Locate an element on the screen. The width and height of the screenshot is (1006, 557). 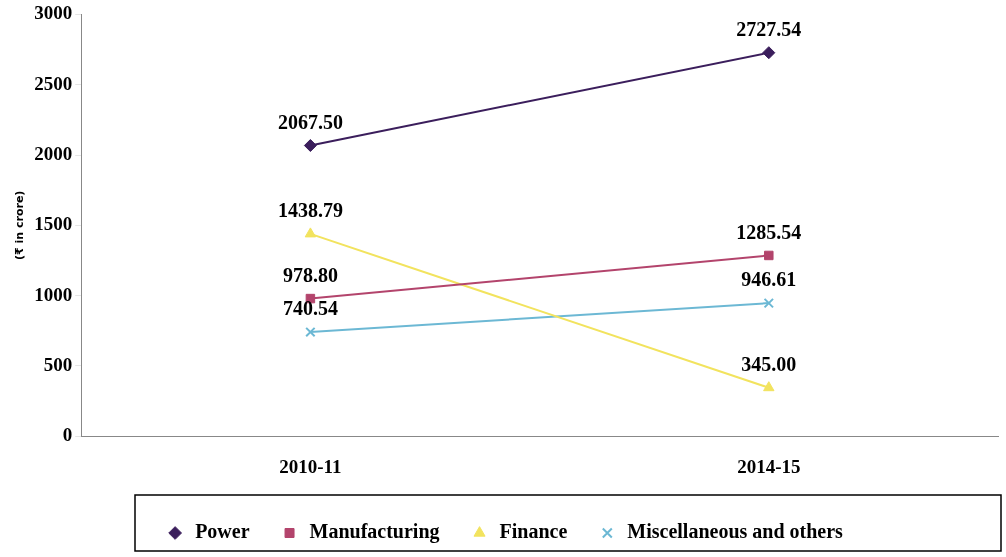
legend-label: Manufacturing is located at coordinates (374, 532).